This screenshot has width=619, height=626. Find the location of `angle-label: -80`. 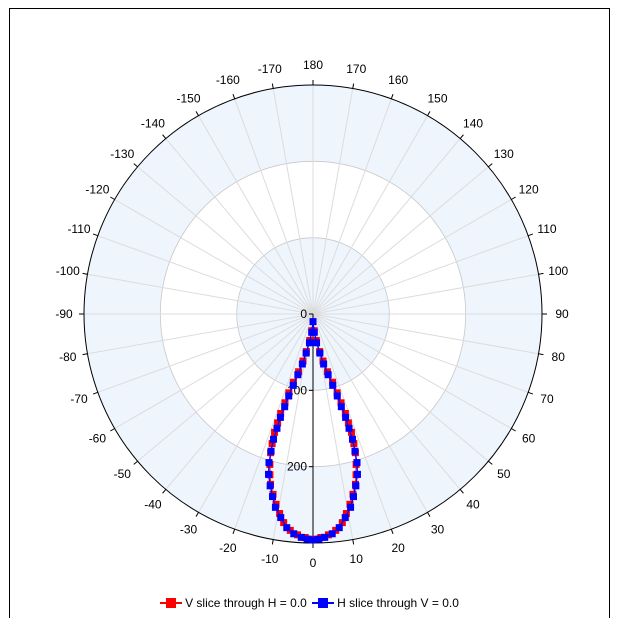

angle-label: -80 is located at coordinates (68, 357).